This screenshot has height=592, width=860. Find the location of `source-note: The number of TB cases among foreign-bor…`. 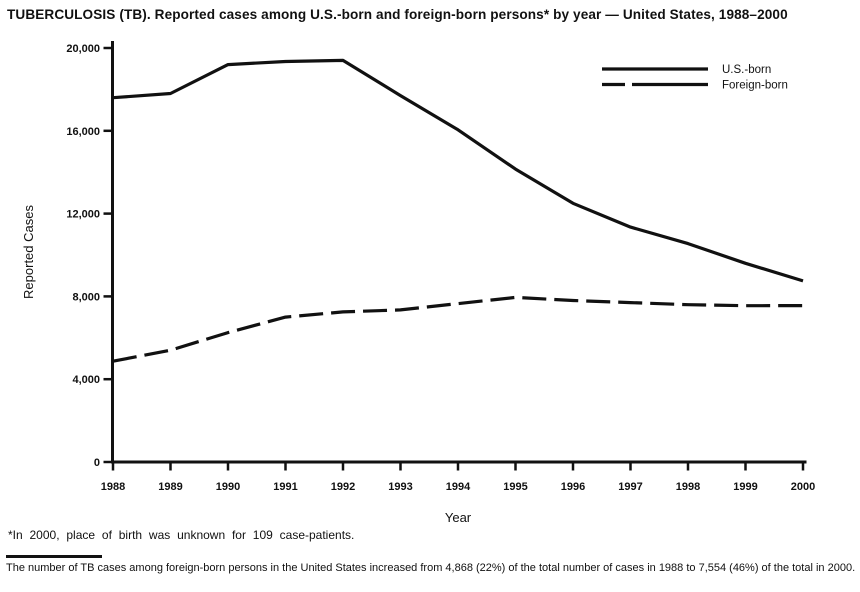

source-note: The number of TB cases among foreign-bor… is located at coordinates (431, 568).